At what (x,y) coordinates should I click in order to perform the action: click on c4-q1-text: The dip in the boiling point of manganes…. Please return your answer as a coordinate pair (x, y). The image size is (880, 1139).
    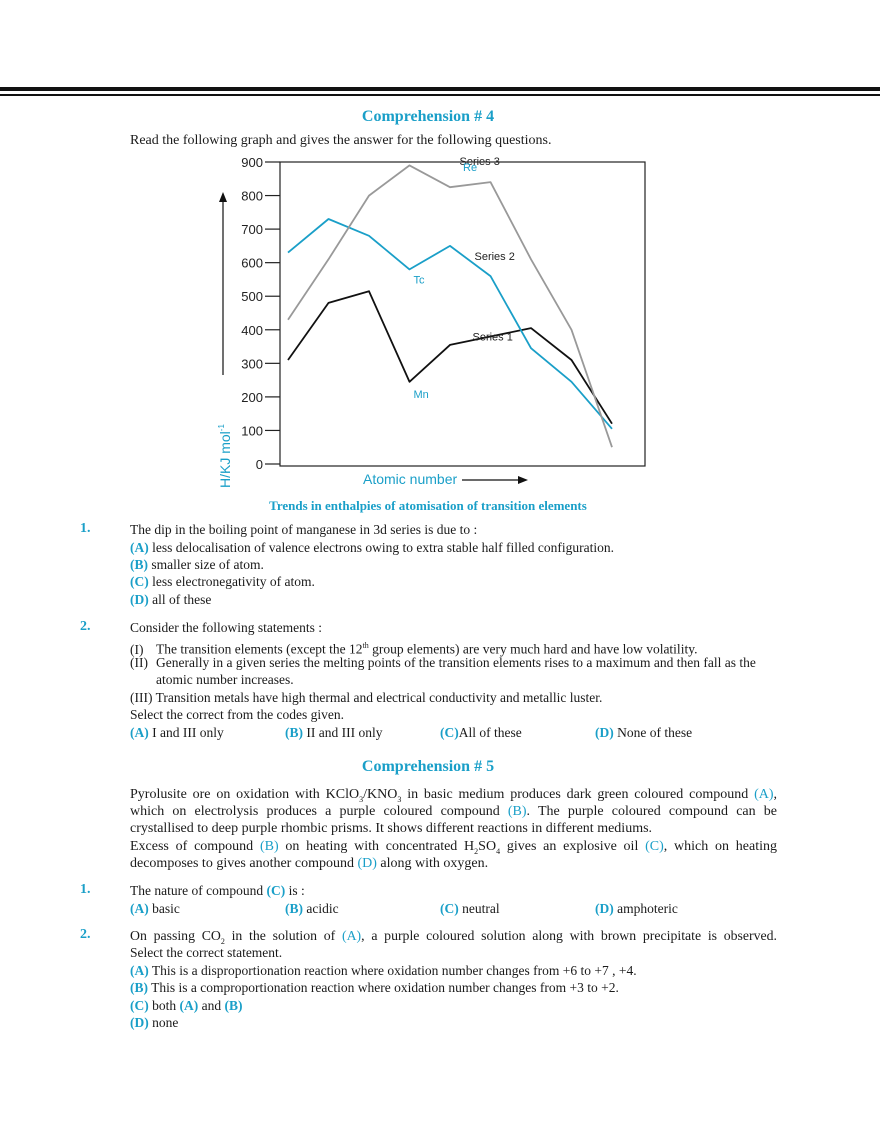
    Looking at the image, I should click on (304, 529).